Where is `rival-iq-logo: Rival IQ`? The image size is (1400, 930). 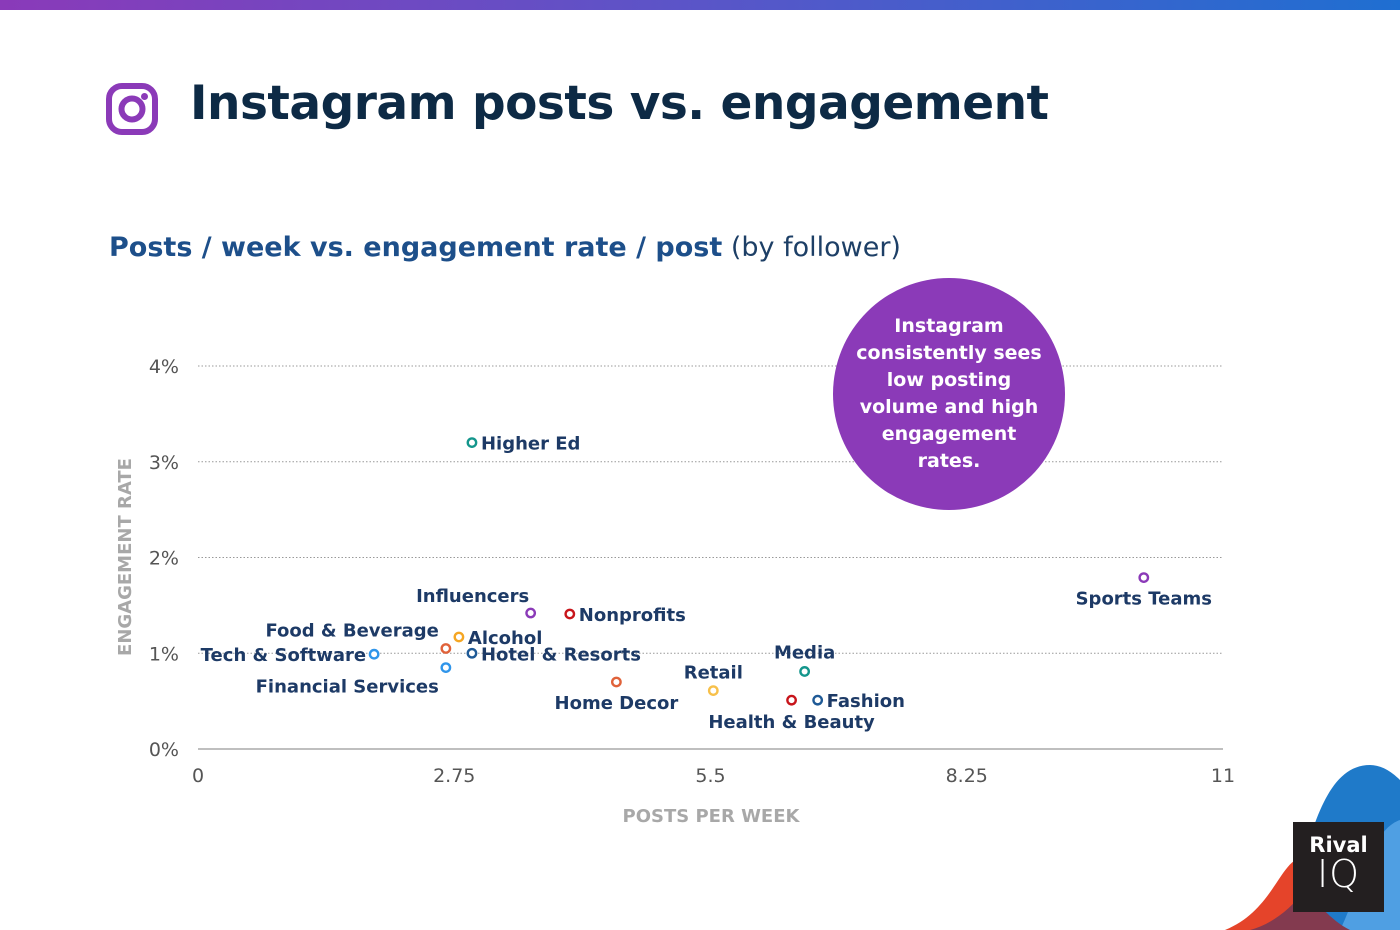
rival-iq-logo: Rival IQ is located at coordinates (1338, 867).